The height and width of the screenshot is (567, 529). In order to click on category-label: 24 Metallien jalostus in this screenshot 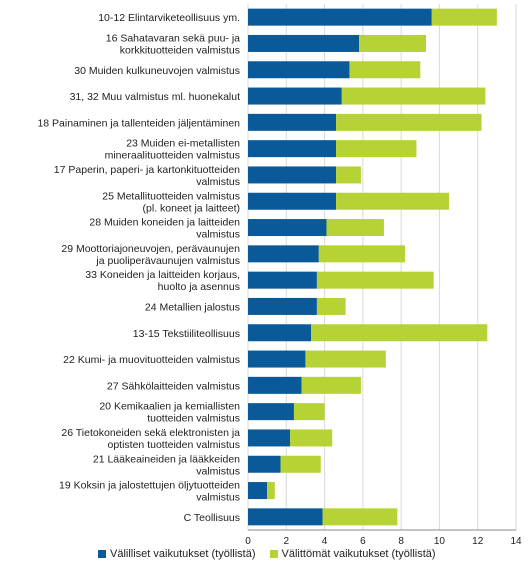, I will do `click(192, 307)`.